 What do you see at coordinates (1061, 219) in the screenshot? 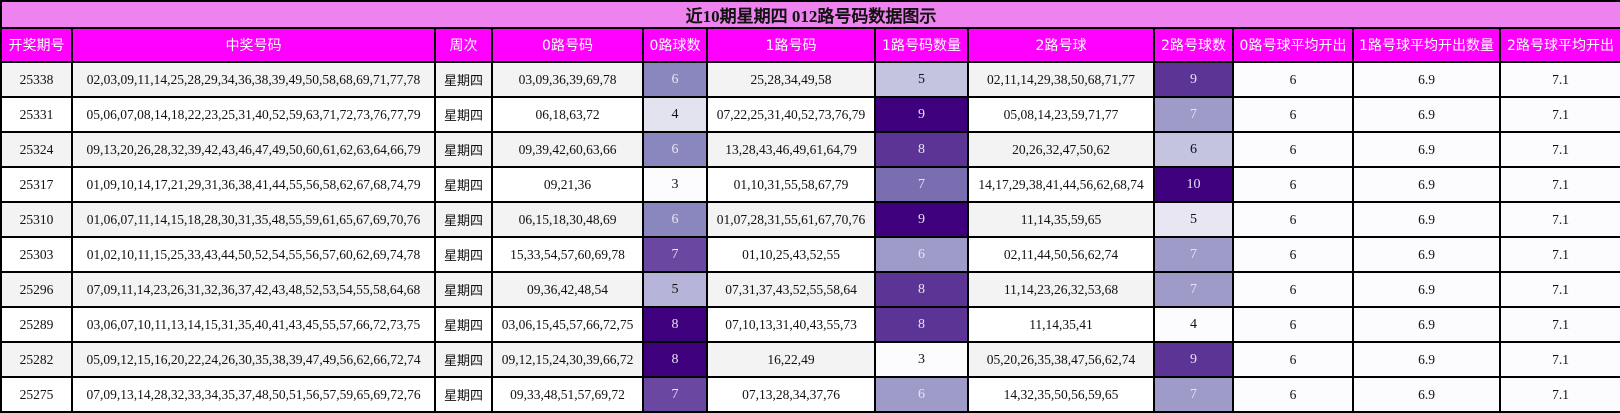
I see `cell-route2-numbers: 11,14,35,59,65` at bounding box center [1061, 219].